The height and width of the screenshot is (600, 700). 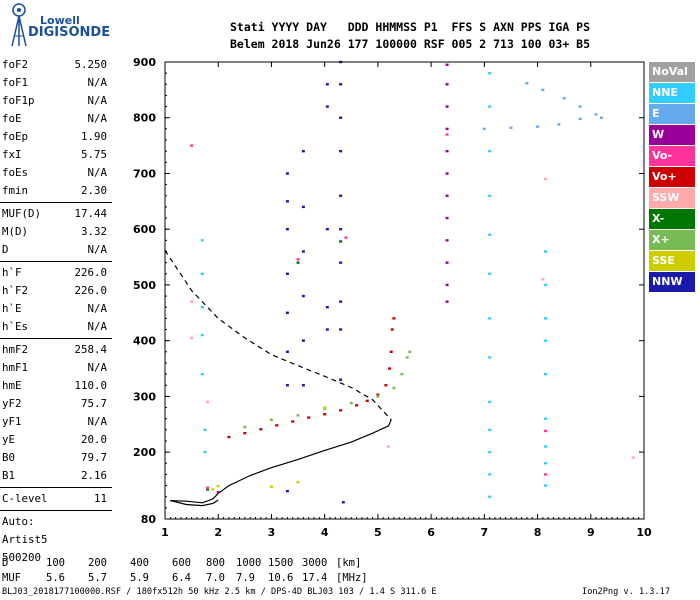 I want to click on param-value: 2.16, so click(x=93, y=475).